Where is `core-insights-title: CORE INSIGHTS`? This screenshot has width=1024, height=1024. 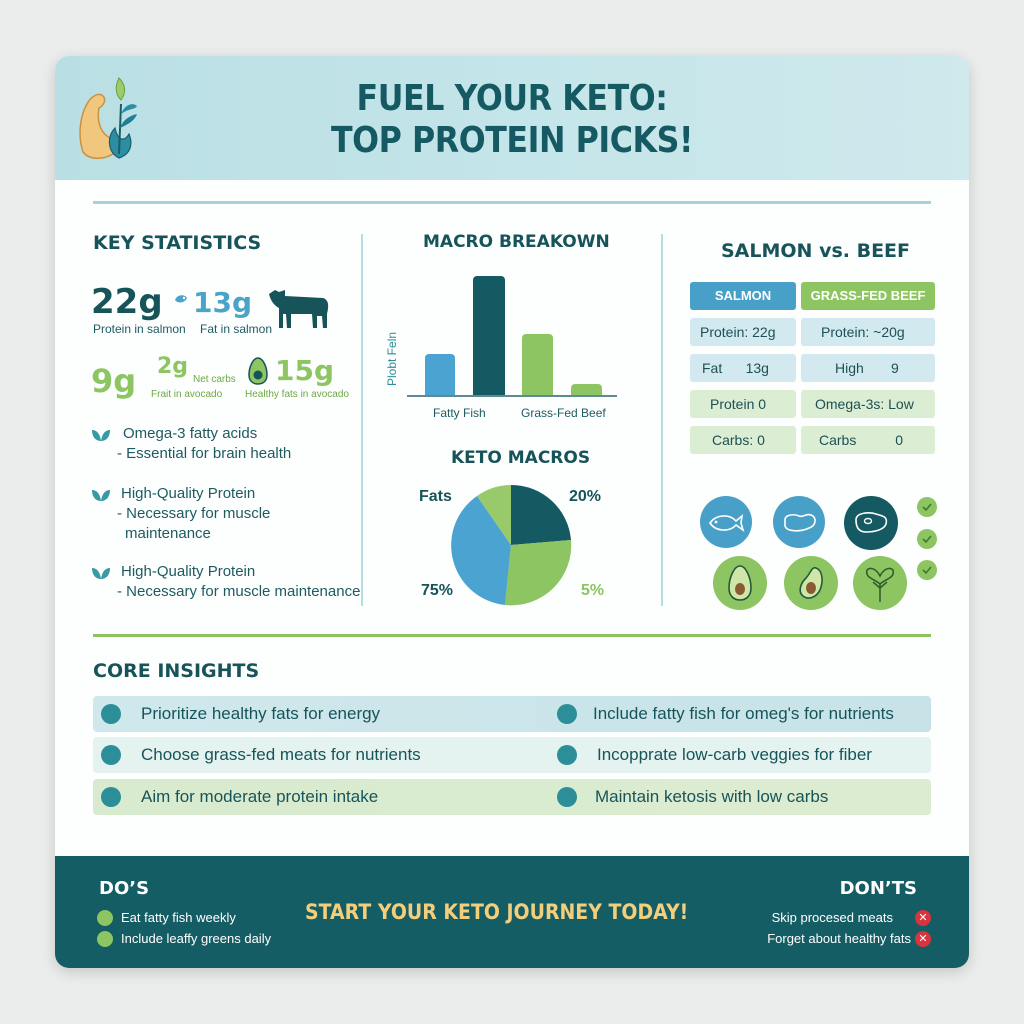
core-insights-title: CORE INSIGHTS is located at coordinates (176, 671).